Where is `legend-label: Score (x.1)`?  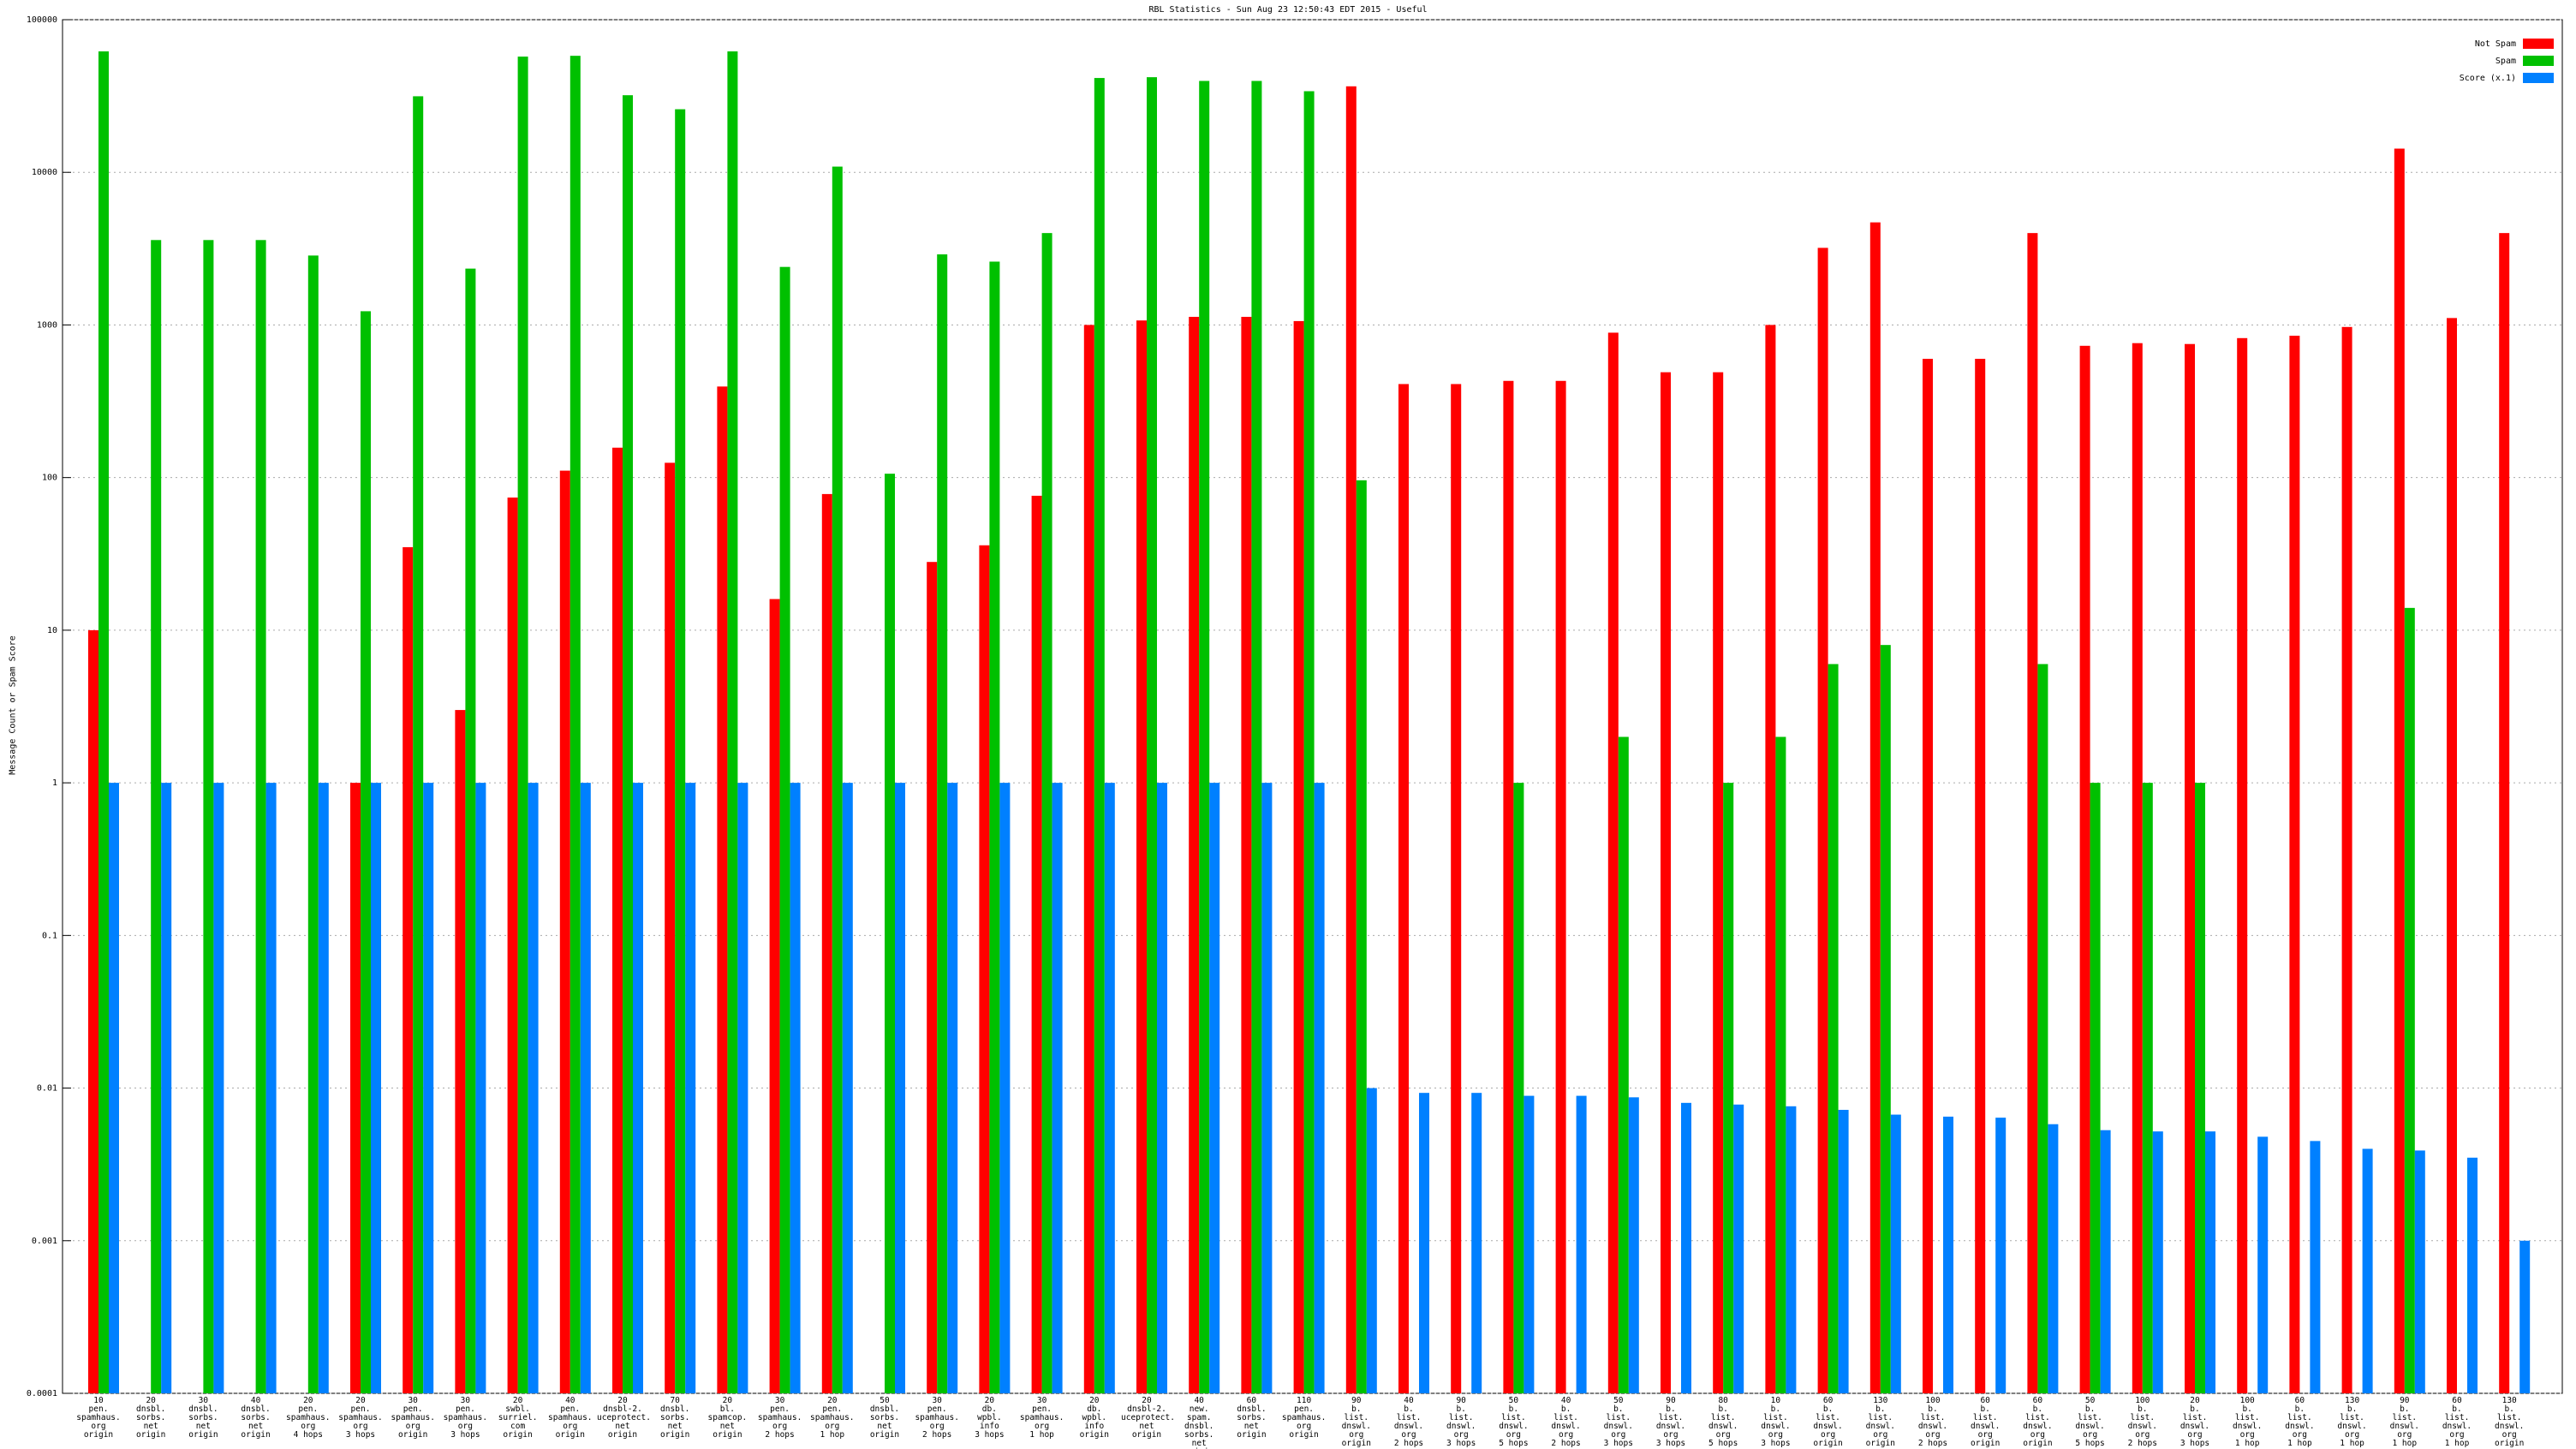 legend-label: Score (x.1) is located at coordinates (2488, 78).